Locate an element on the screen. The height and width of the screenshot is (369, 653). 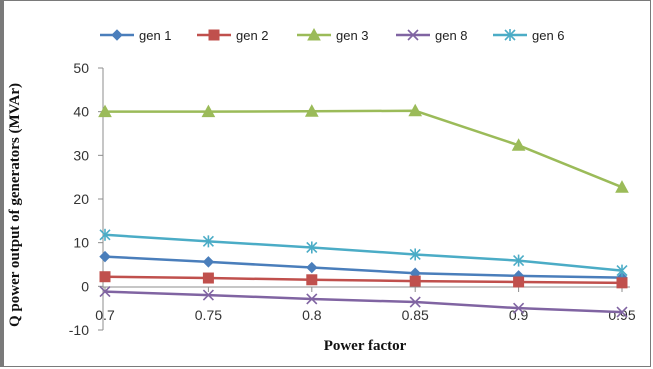
y-tick-labels: 50 40 30 20 10 0 -10 is located at coordinates (79, 199).